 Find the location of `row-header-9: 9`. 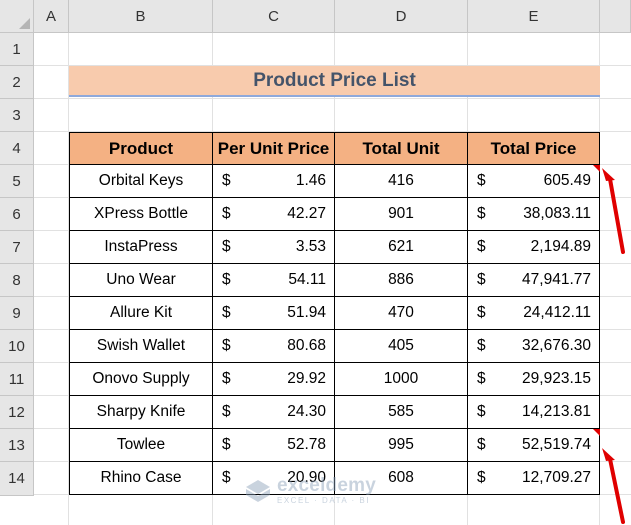

row-header-9: 9 is located at coordinates (17, 313).